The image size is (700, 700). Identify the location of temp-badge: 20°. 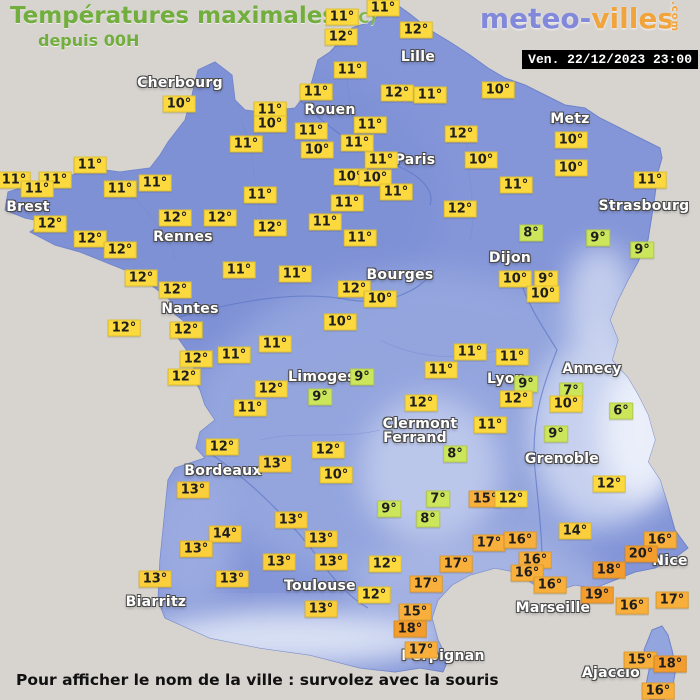
(641, 554).